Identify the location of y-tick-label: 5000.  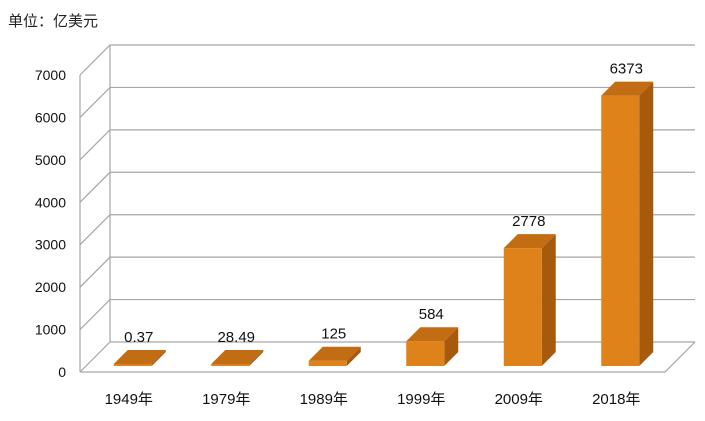
(50, 160).